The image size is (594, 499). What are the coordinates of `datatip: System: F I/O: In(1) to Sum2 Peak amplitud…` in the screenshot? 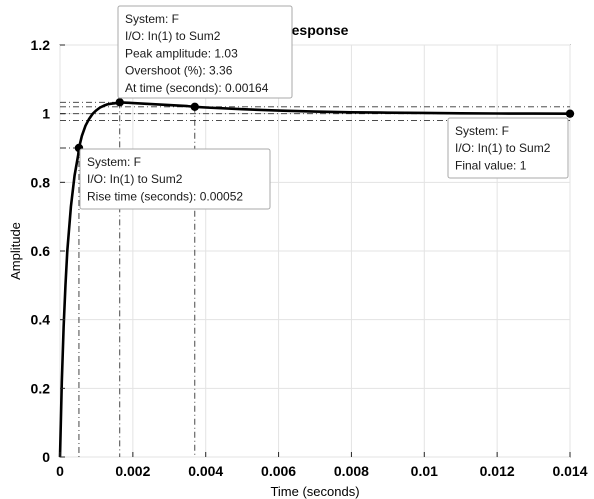 It's located at (205, 52).